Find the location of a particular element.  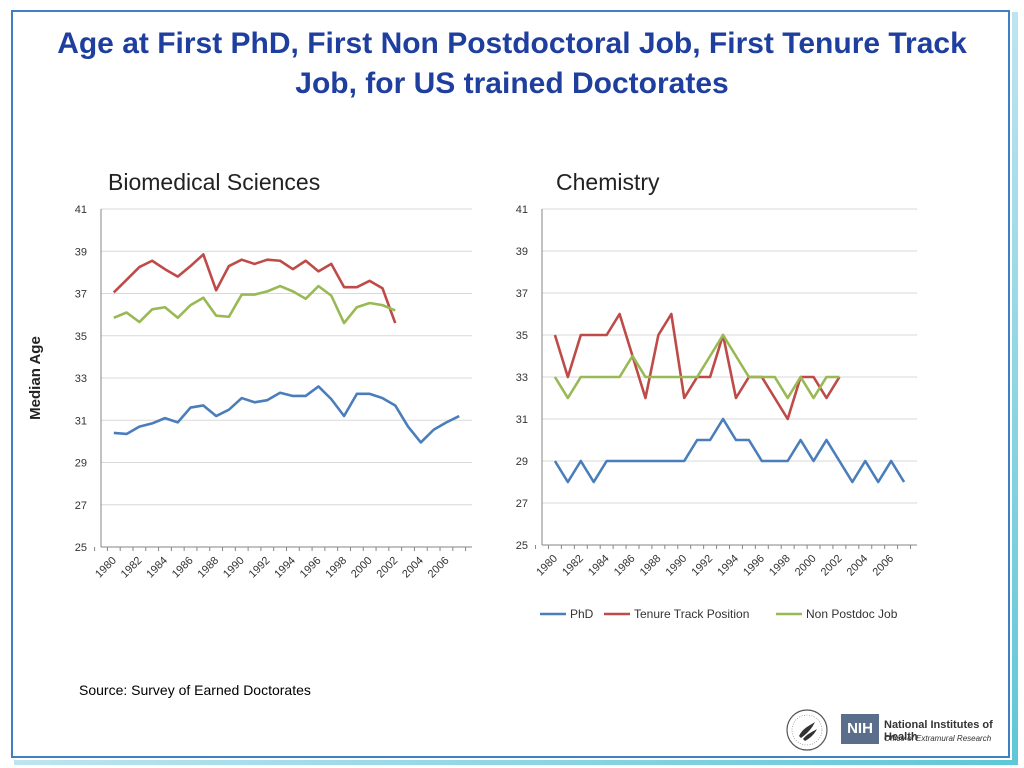

nih-logo-icon: NIH is located at coordinates (860, 729).